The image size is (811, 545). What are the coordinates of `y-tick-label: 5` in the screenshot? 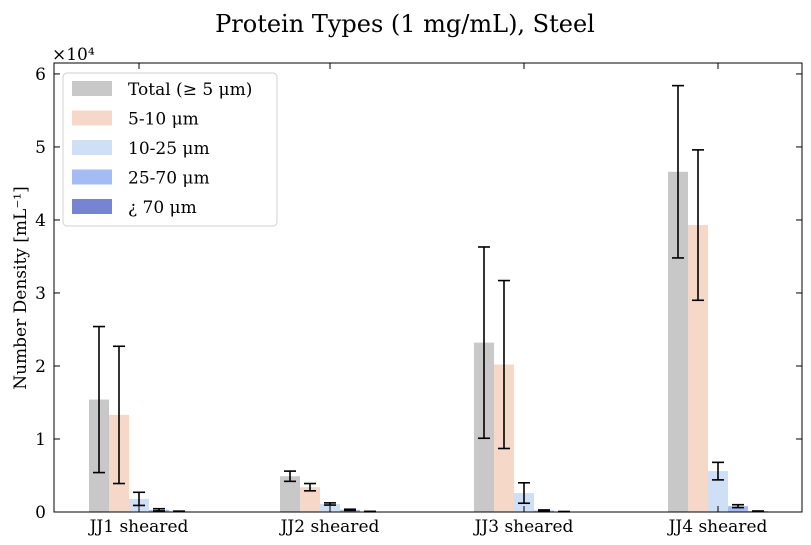 It's located at (40, 148).